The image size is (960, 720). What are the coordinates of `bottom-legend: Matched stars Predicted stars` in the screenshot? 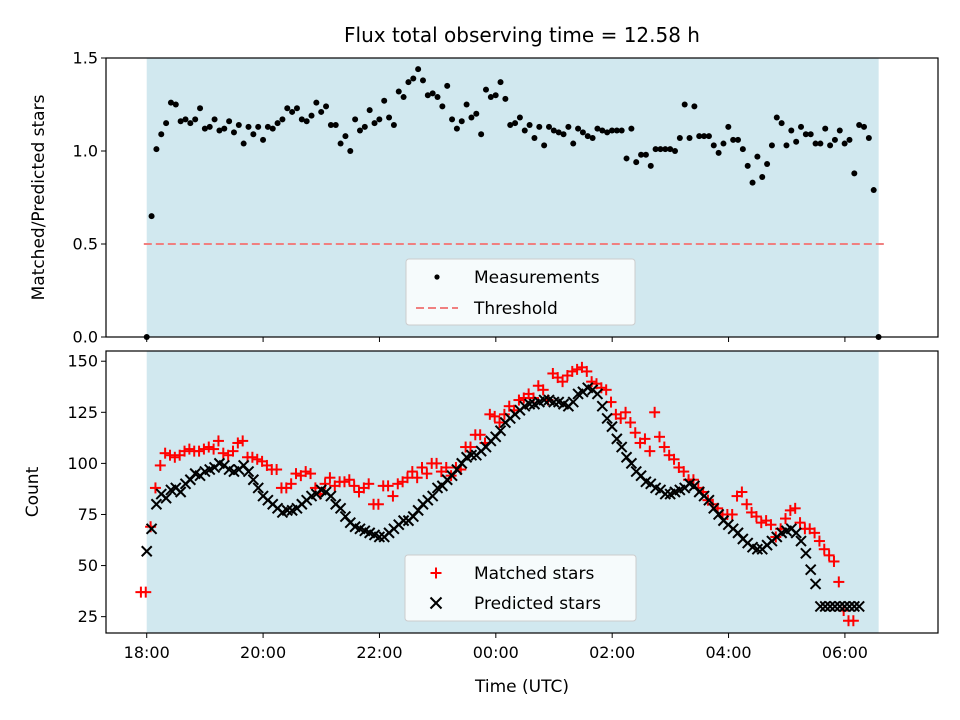 It's located at (520, 588).